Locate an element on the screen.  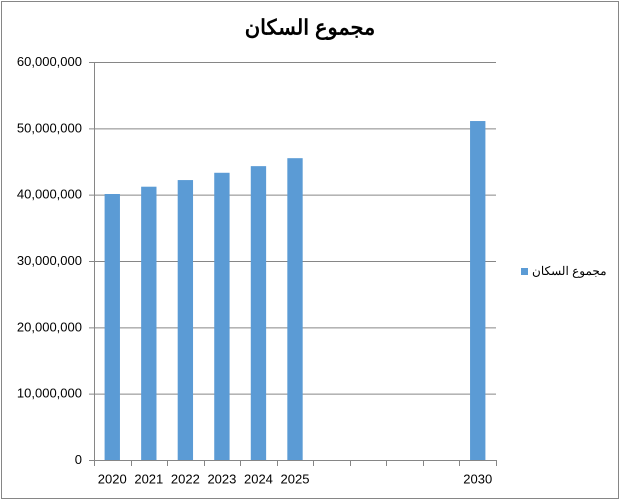
y-tick-label: 50,000,000 is located at coordinates (49, 127).